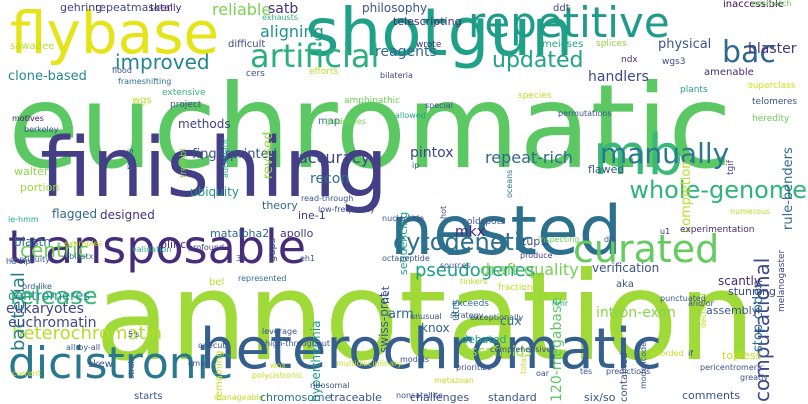 Image resolution: width=808 pixels, height=404 pixels. Describe the element at coordinates (406, 258) in the screenshot. I see `word-octapeptide: octapeptide` at that location.